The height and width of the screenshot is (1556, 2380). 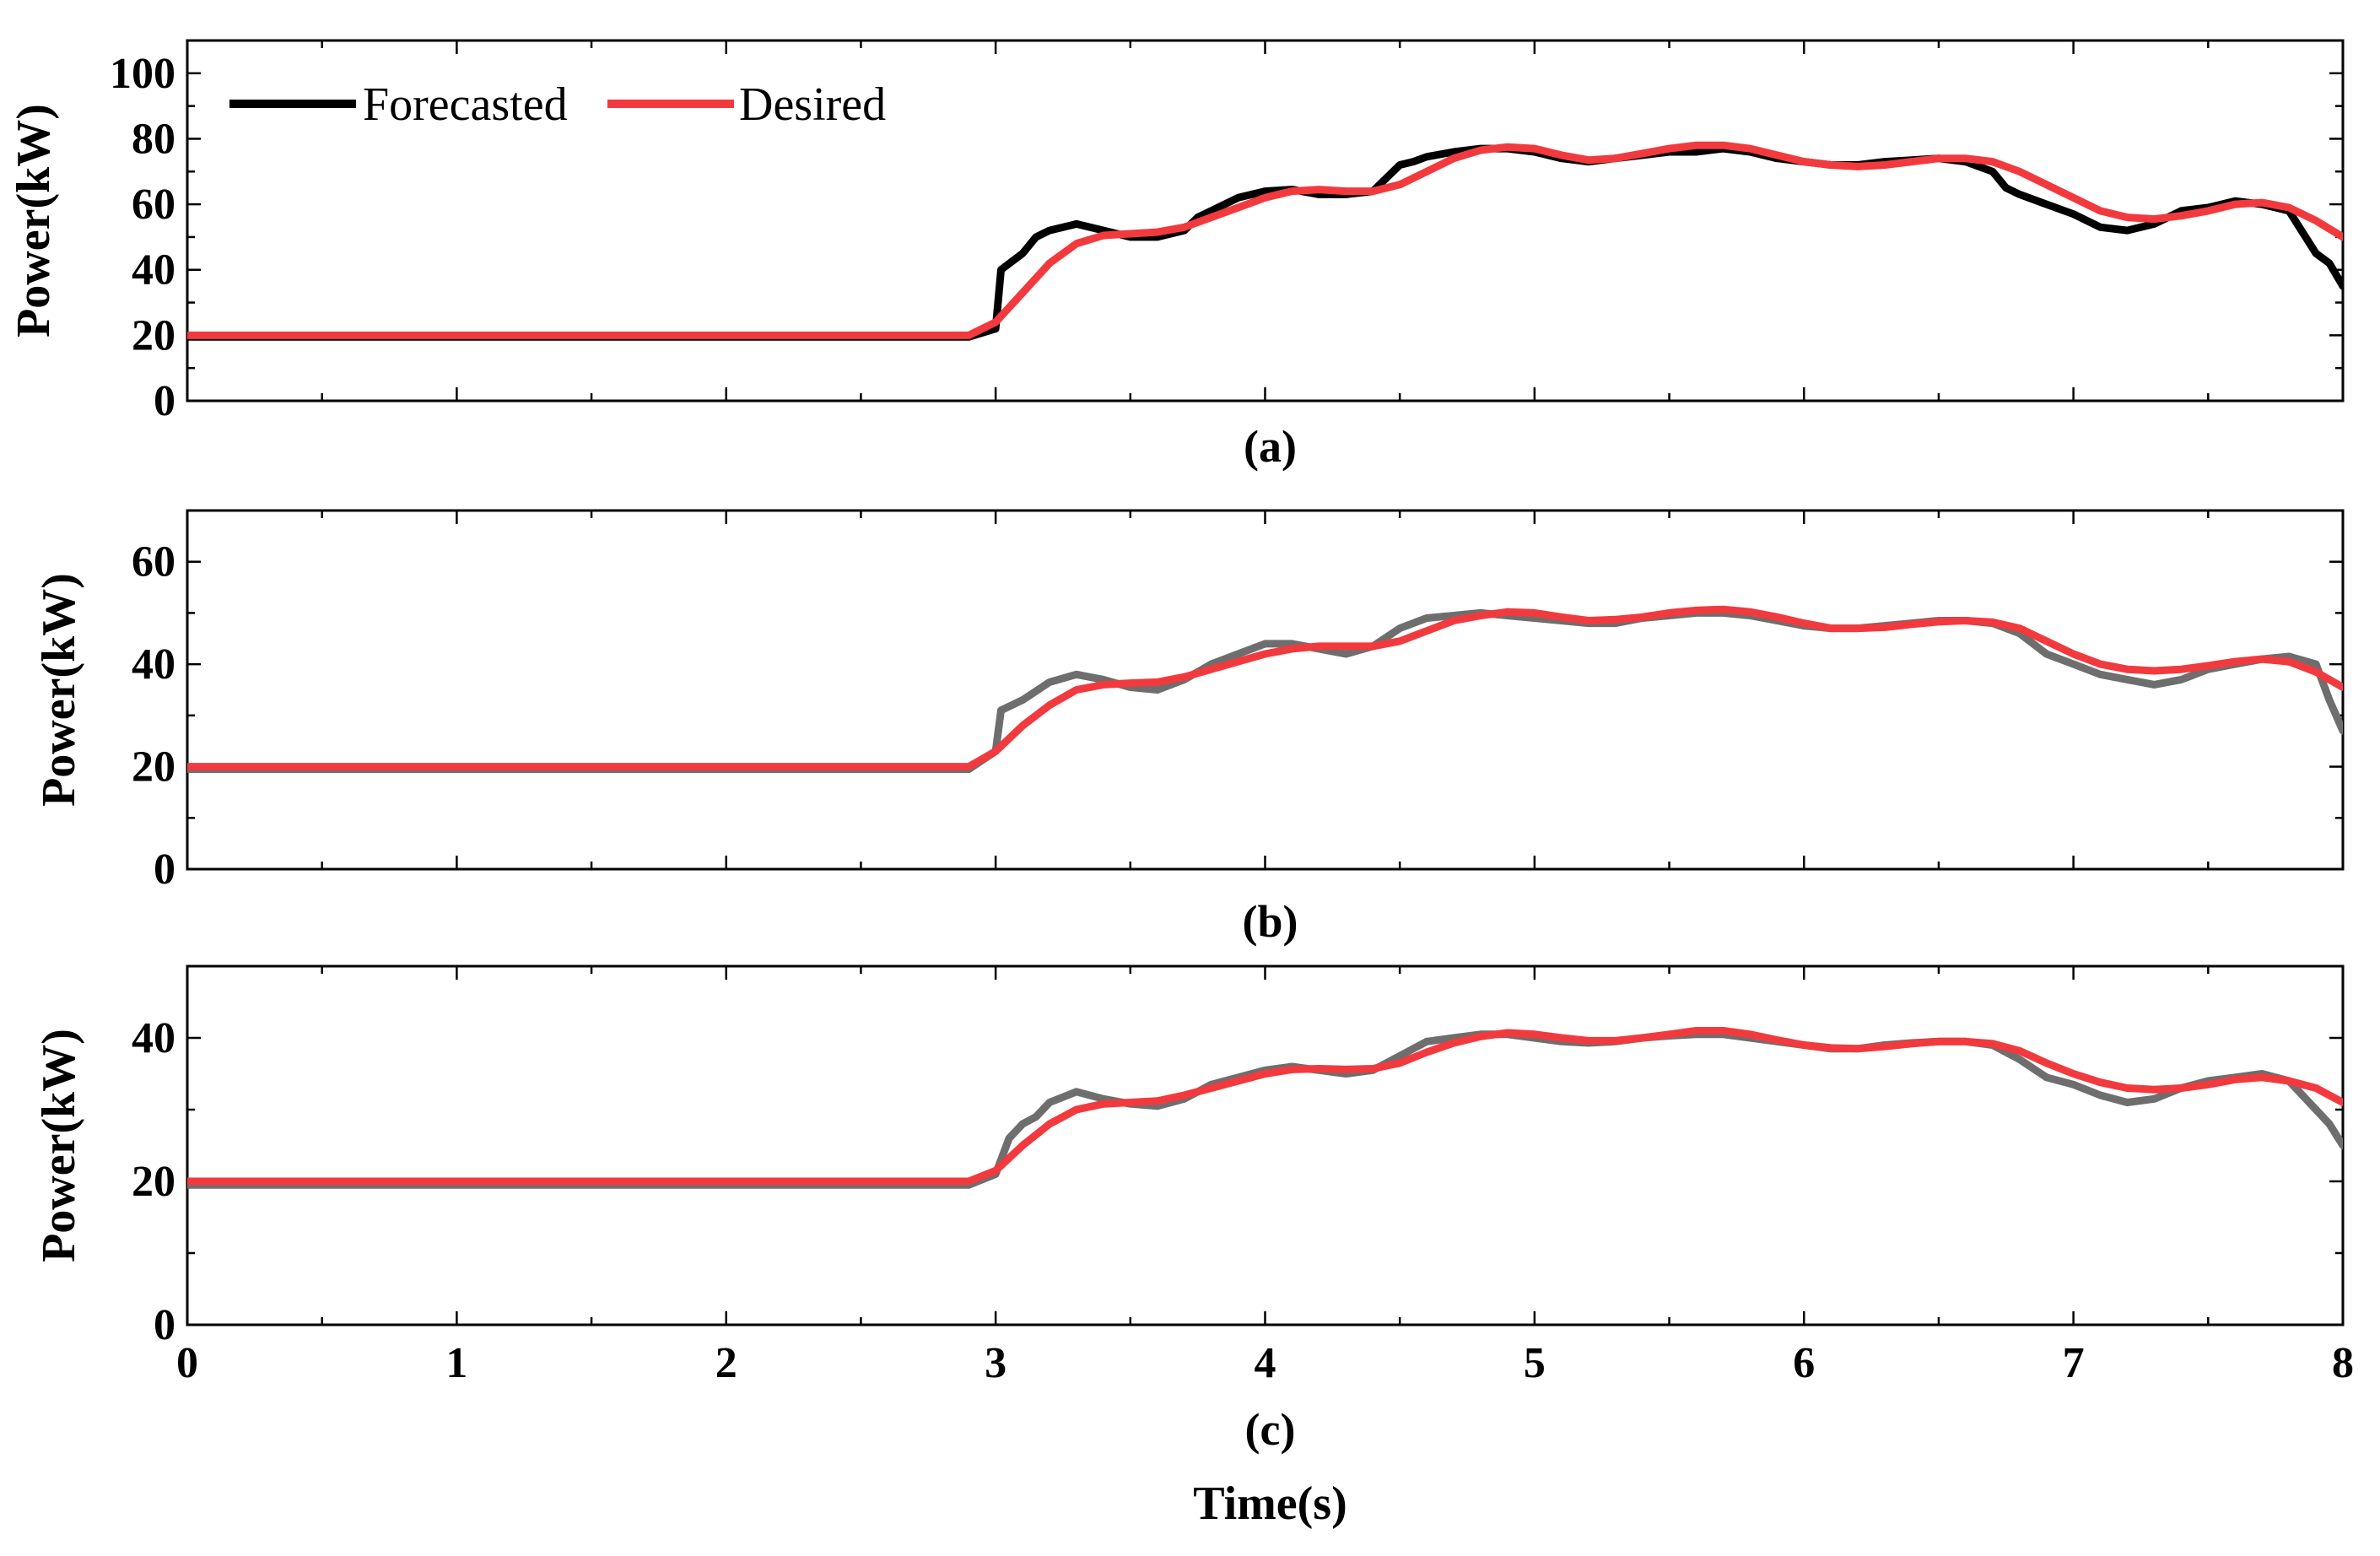 What do you see at coordinates (812, 104) in the screenshot?
I see `legend-label: Desired` at bounding box center [812, 104].